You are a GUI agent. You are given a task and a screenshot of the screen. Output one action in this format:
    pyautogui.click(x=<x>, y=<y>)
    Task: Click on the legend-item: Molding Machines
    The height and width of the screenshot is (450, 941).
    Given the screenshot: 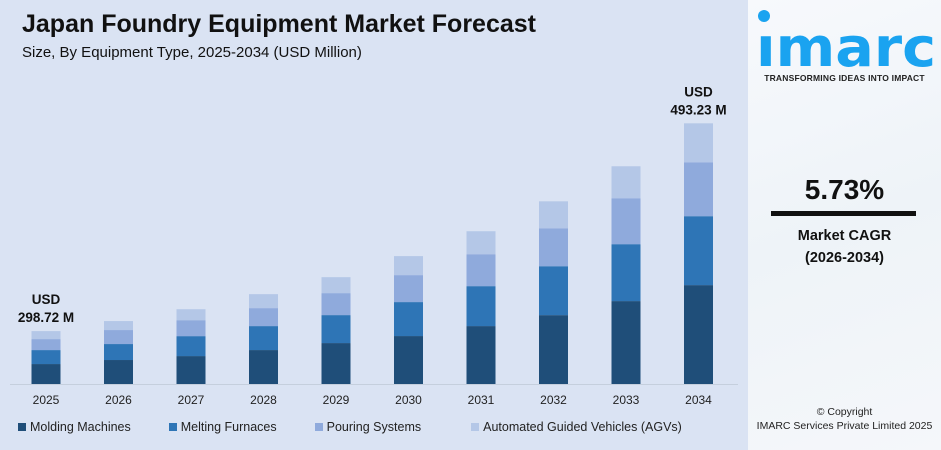 What is the action you would take?
    pyautogui.click(x=74, y=427)
    